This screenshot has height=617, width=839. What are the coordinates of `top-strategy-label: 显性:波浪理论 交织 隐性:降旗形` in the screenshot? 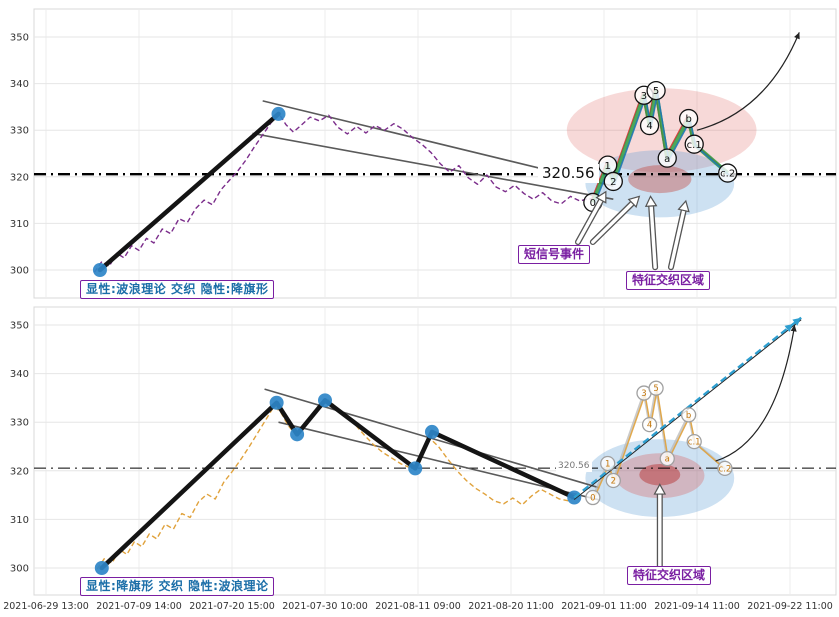 It's located at (177, 289).